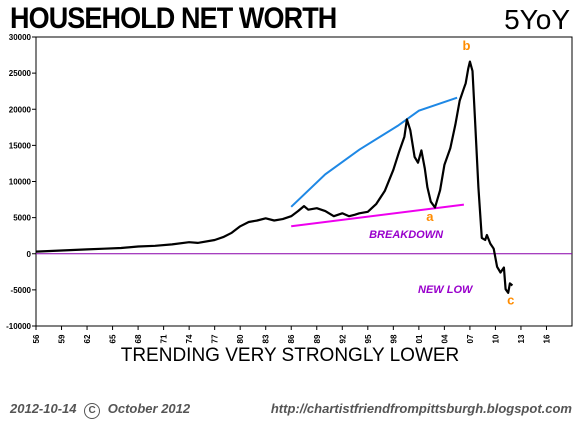 This screenshot has width=580, height=423. What do you see at coordinates (87, 338) in the screenshot?
I see `x-tick-label: 62` at bounding box center [87, 338].